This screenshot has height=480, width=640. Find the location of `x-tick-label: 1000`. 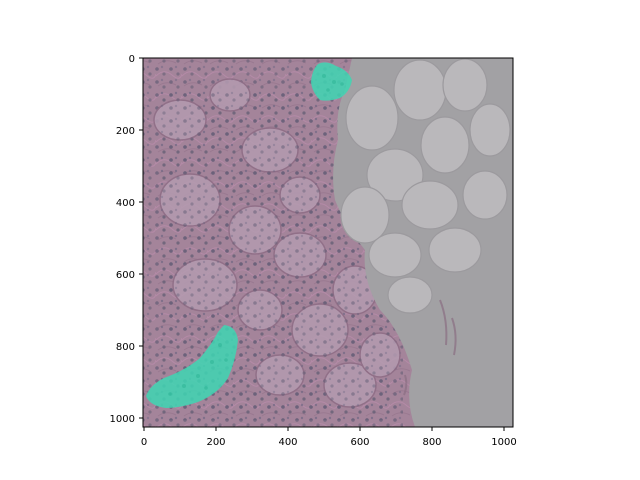

x-tick-label: 1000 is located at coordinates (503, 442).